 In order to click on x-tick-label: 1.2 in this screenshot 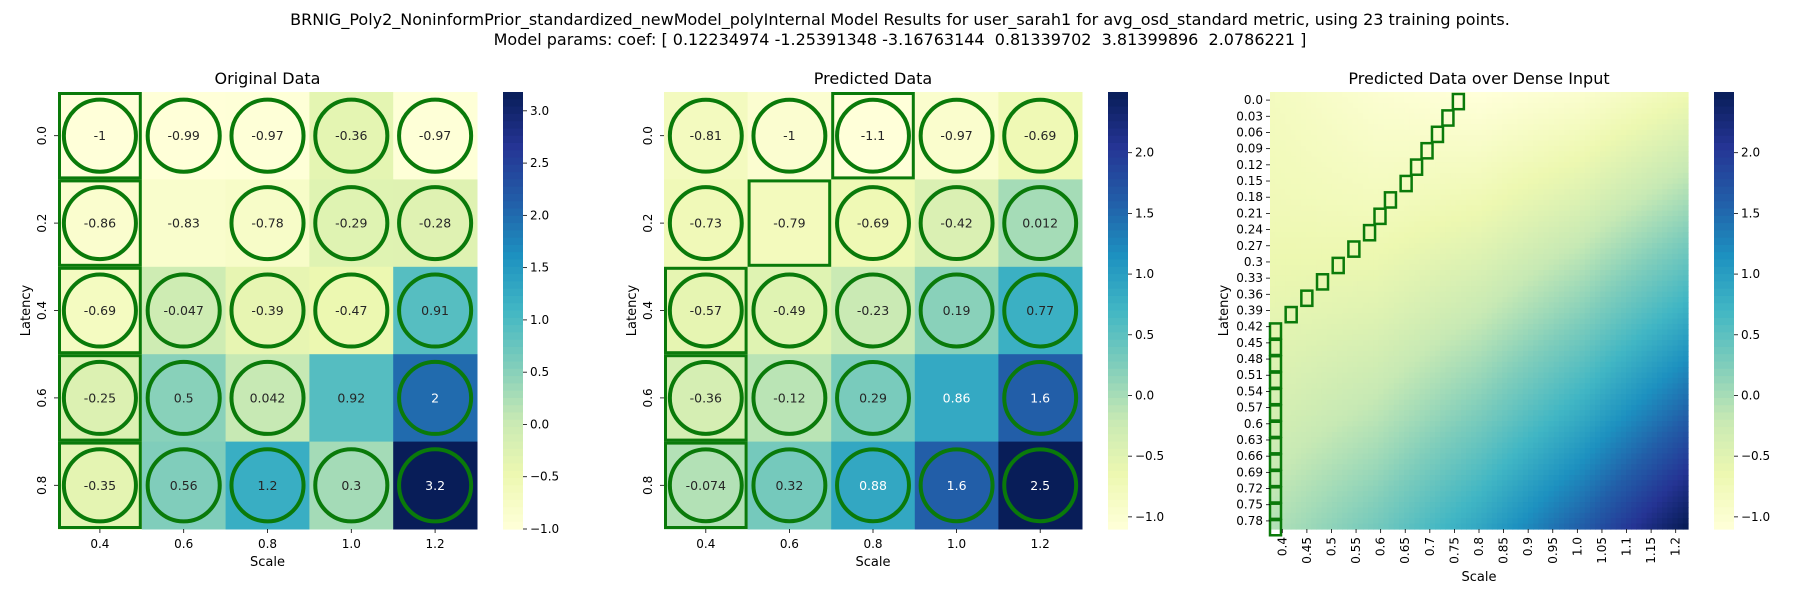, I will do `click(1040, 544)`.